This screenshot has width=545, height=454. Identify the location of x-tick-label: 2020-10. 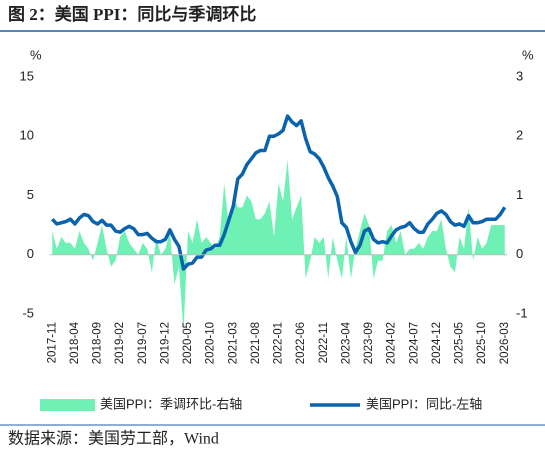
(211, 343).